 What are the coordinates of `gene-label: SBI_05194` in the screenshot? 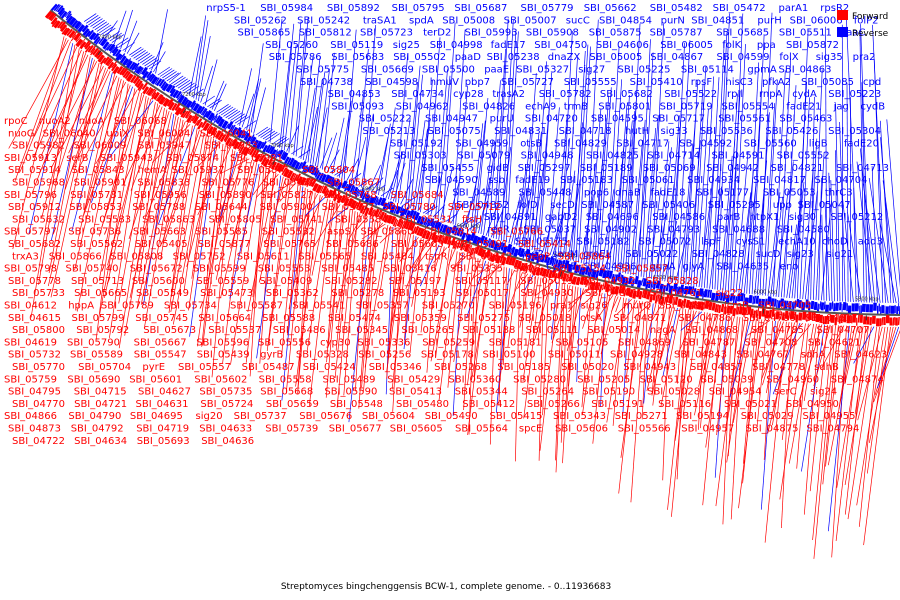 It's located at (702, 416).